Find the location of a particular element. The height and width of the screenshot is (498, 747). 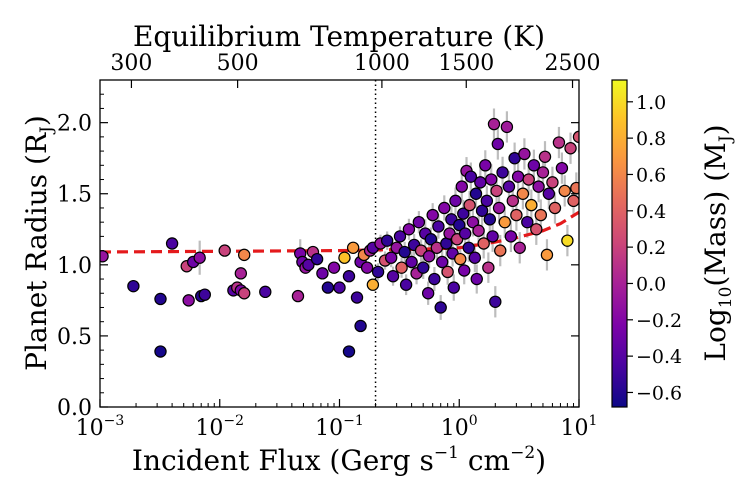

x-tick-label: 10⁻² is located at coordinates (219, 427).